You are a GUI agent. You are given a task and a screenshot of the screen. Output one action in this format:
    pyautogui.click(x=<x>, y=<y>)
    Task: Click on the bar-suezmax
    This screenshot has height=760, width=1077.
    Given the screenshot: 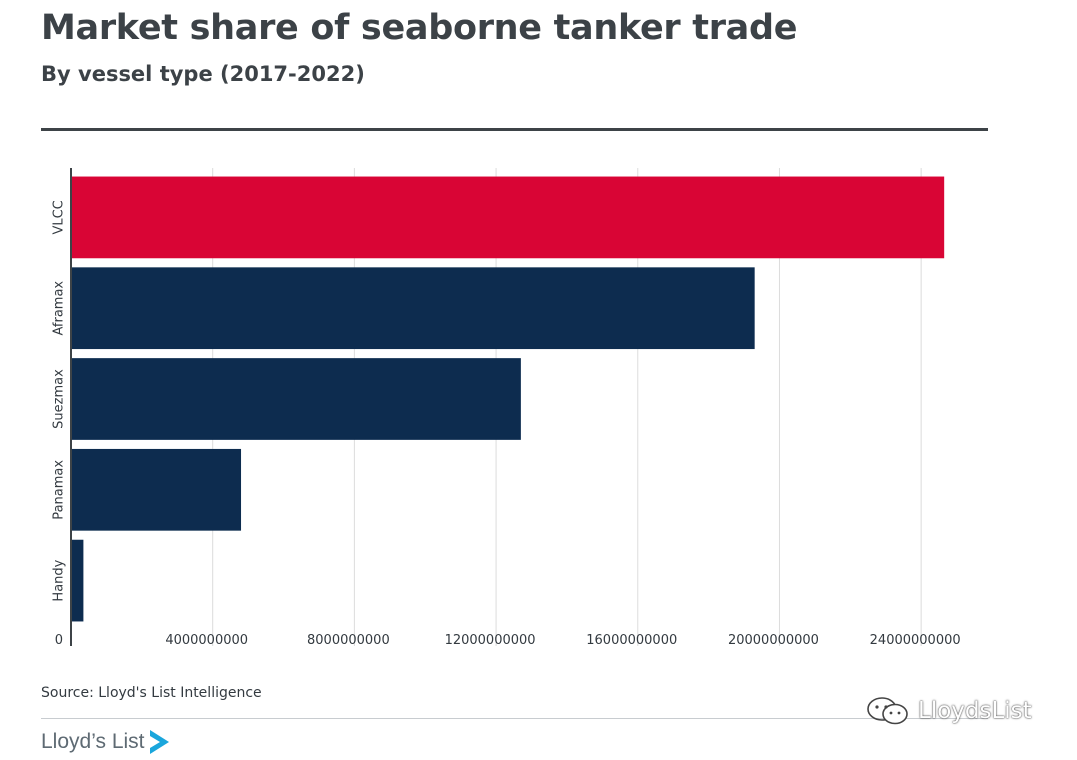 What is the action you would take?
    pyautogui.click(x=296, y=399)
    